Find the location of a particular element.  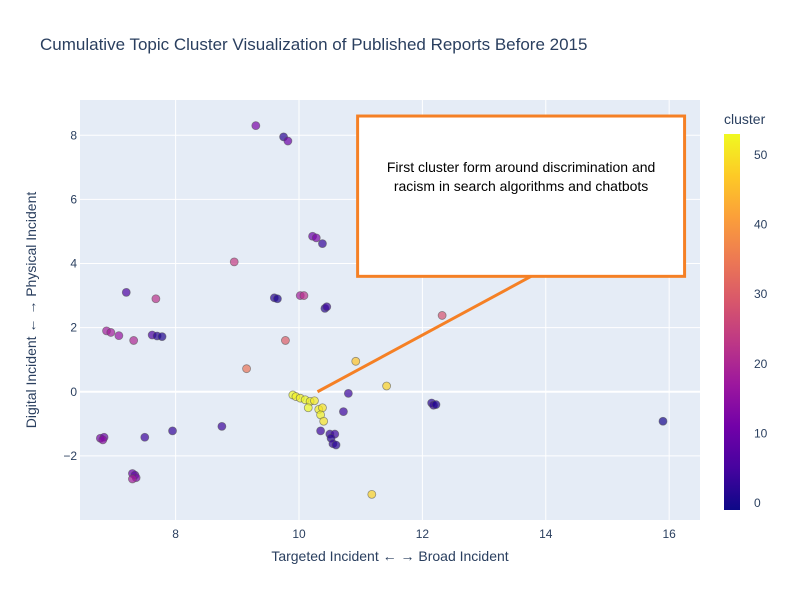

annotation-box is located at coordinates (521, 196).